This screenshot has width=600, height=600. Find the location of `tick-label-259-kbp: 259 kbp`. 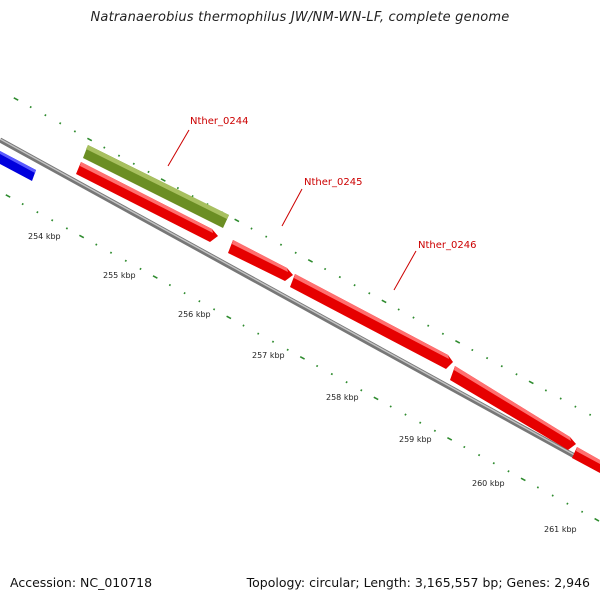

tick-label-259-kbp: 259 kbp is located at coordinates (415, 439).